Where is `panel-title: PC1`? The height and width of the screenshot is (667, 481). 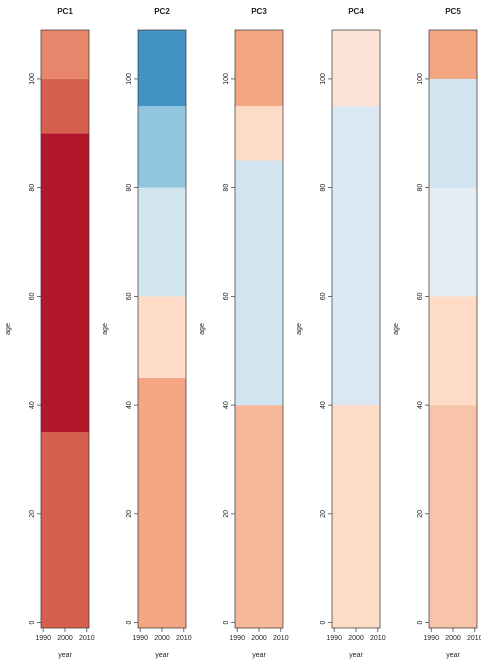
panel-title: PC1 is located at coordinates (65, 11).